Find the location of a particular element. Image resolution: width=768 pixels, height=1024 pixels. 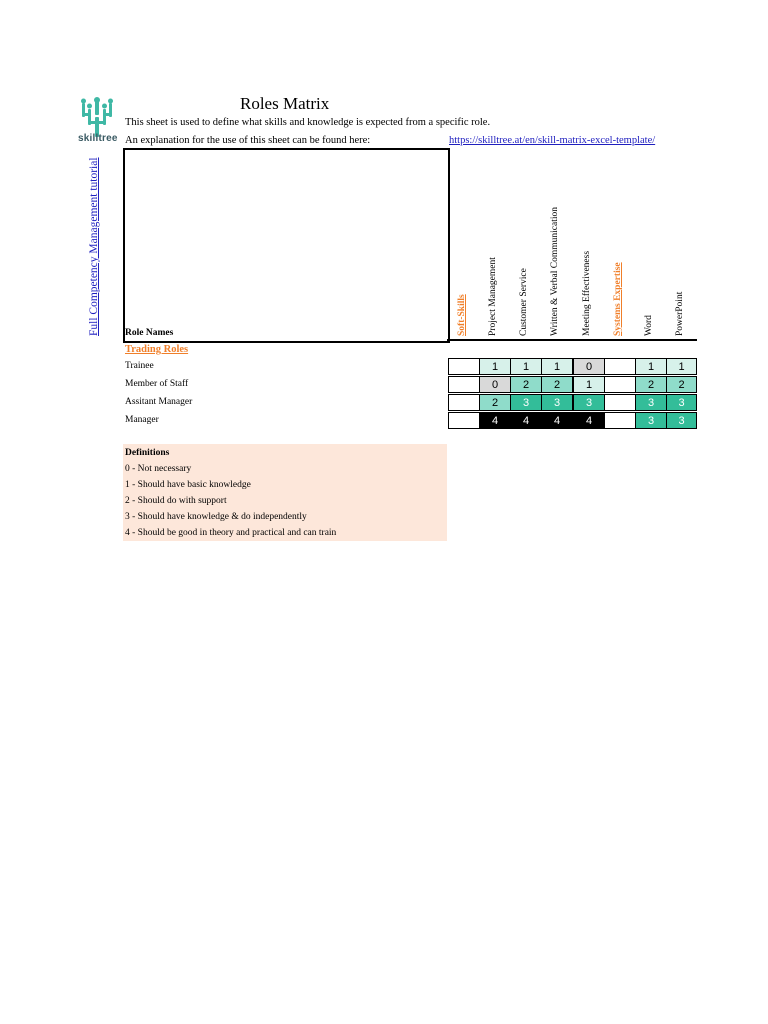

section-heading: Trading Roles is located at coordinates (157, 349).